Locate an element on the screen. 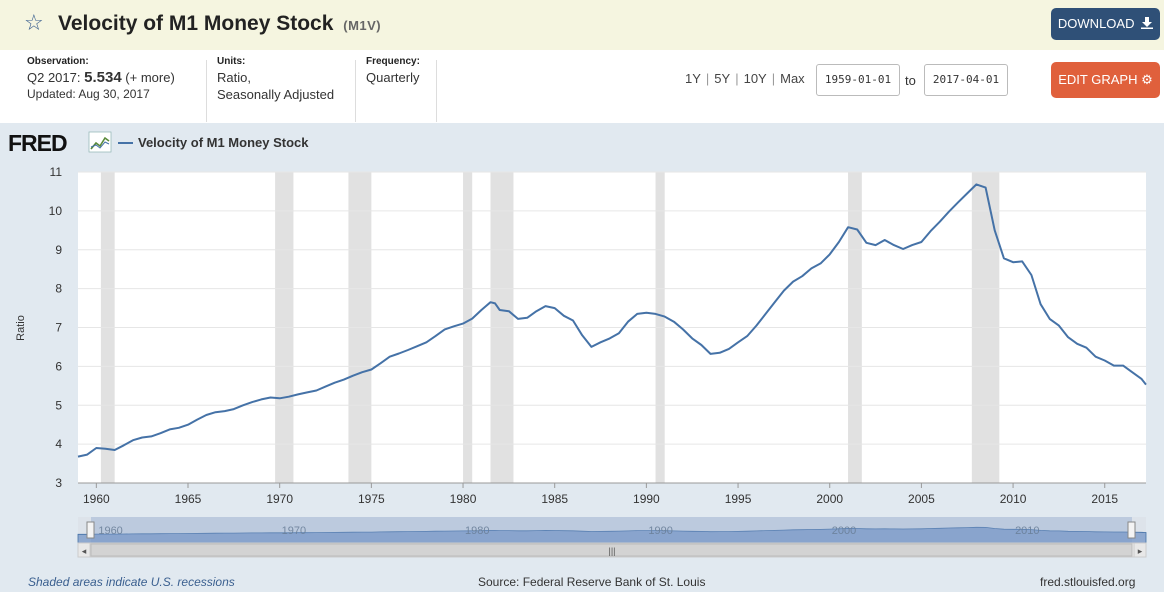  navigator-left-handle is located at coordinates (90, 530).